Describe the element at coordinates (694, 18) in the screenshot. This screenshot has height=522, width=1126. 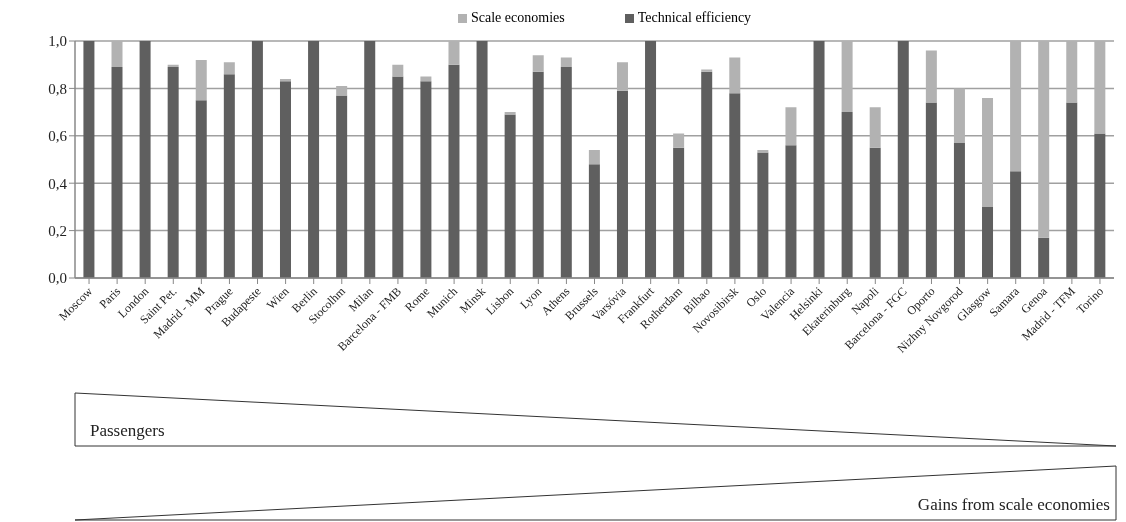
I see `legend-label: Technical efficiency` at that location.